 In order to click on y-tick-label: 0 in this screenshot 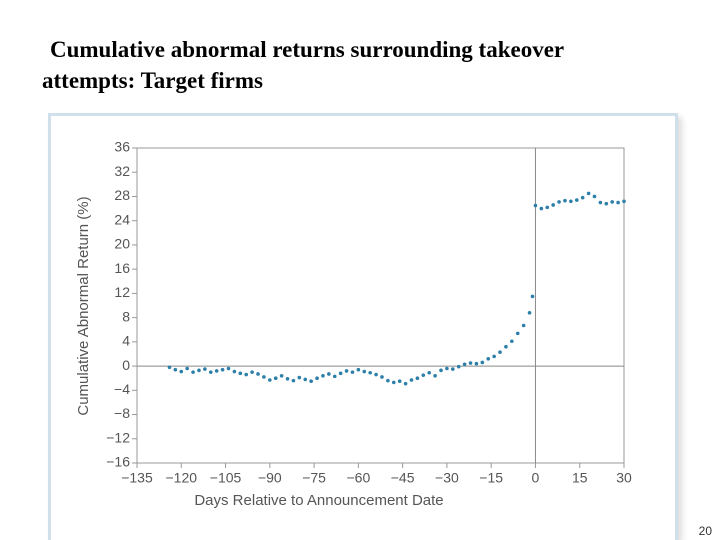, I will do `click(126, 365)`.